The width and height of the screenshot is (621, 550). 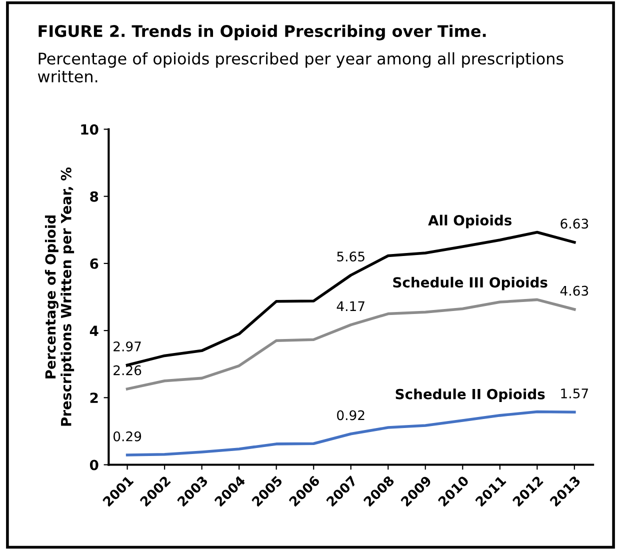 I want to click on data-label: 6.63, so click(x=574, y=223).